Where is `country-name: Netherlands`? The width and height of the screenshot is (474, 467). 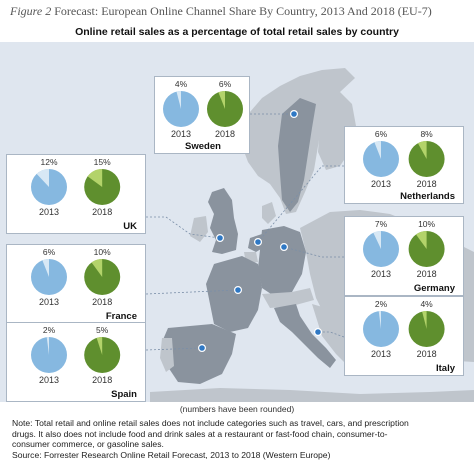 country-name: Netherlands is located at coordinates (427, 196).